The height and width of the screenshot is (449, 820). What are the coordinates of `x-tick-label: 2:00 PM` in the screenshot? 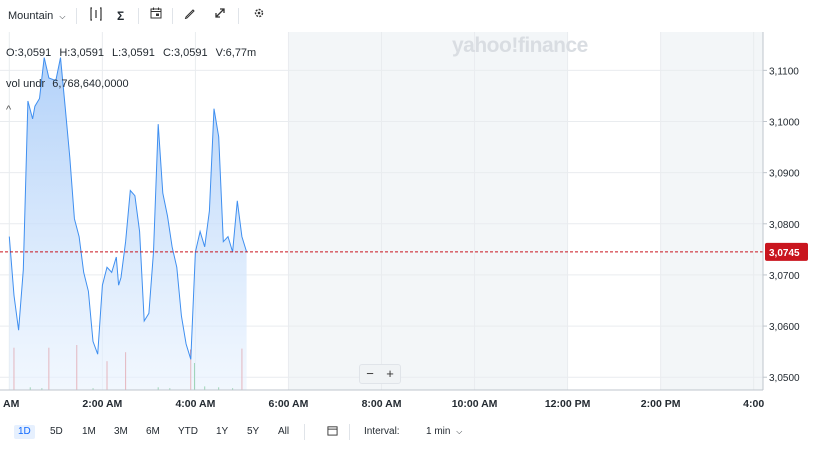 It's located at (661, 404).